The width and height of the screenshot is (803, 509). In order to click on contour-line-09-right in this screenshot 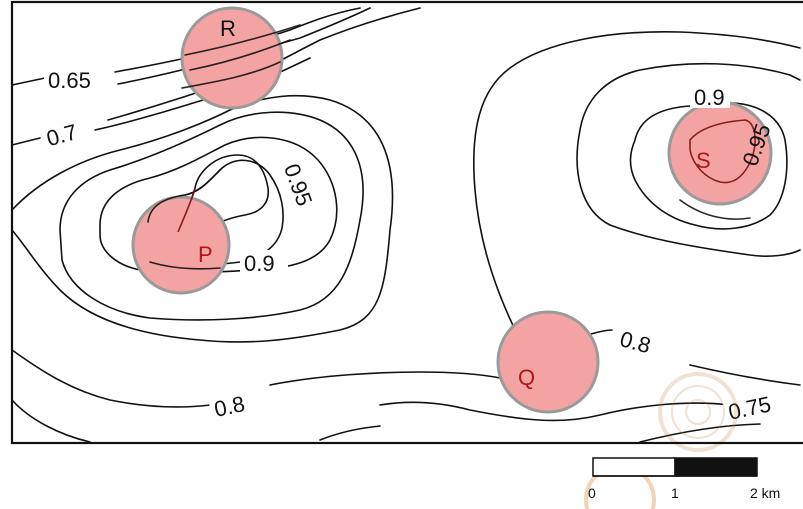, I will do `click(708, 166)`.